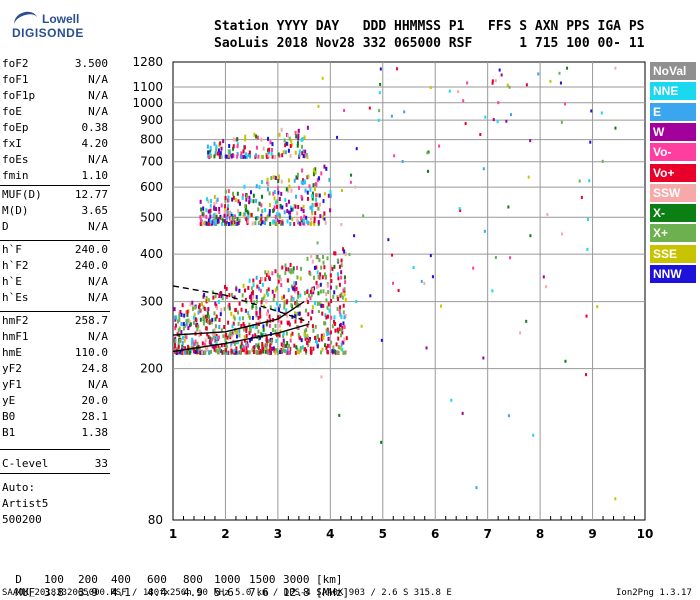  I want to click on y-tick-label: 800, so click(151, 140).